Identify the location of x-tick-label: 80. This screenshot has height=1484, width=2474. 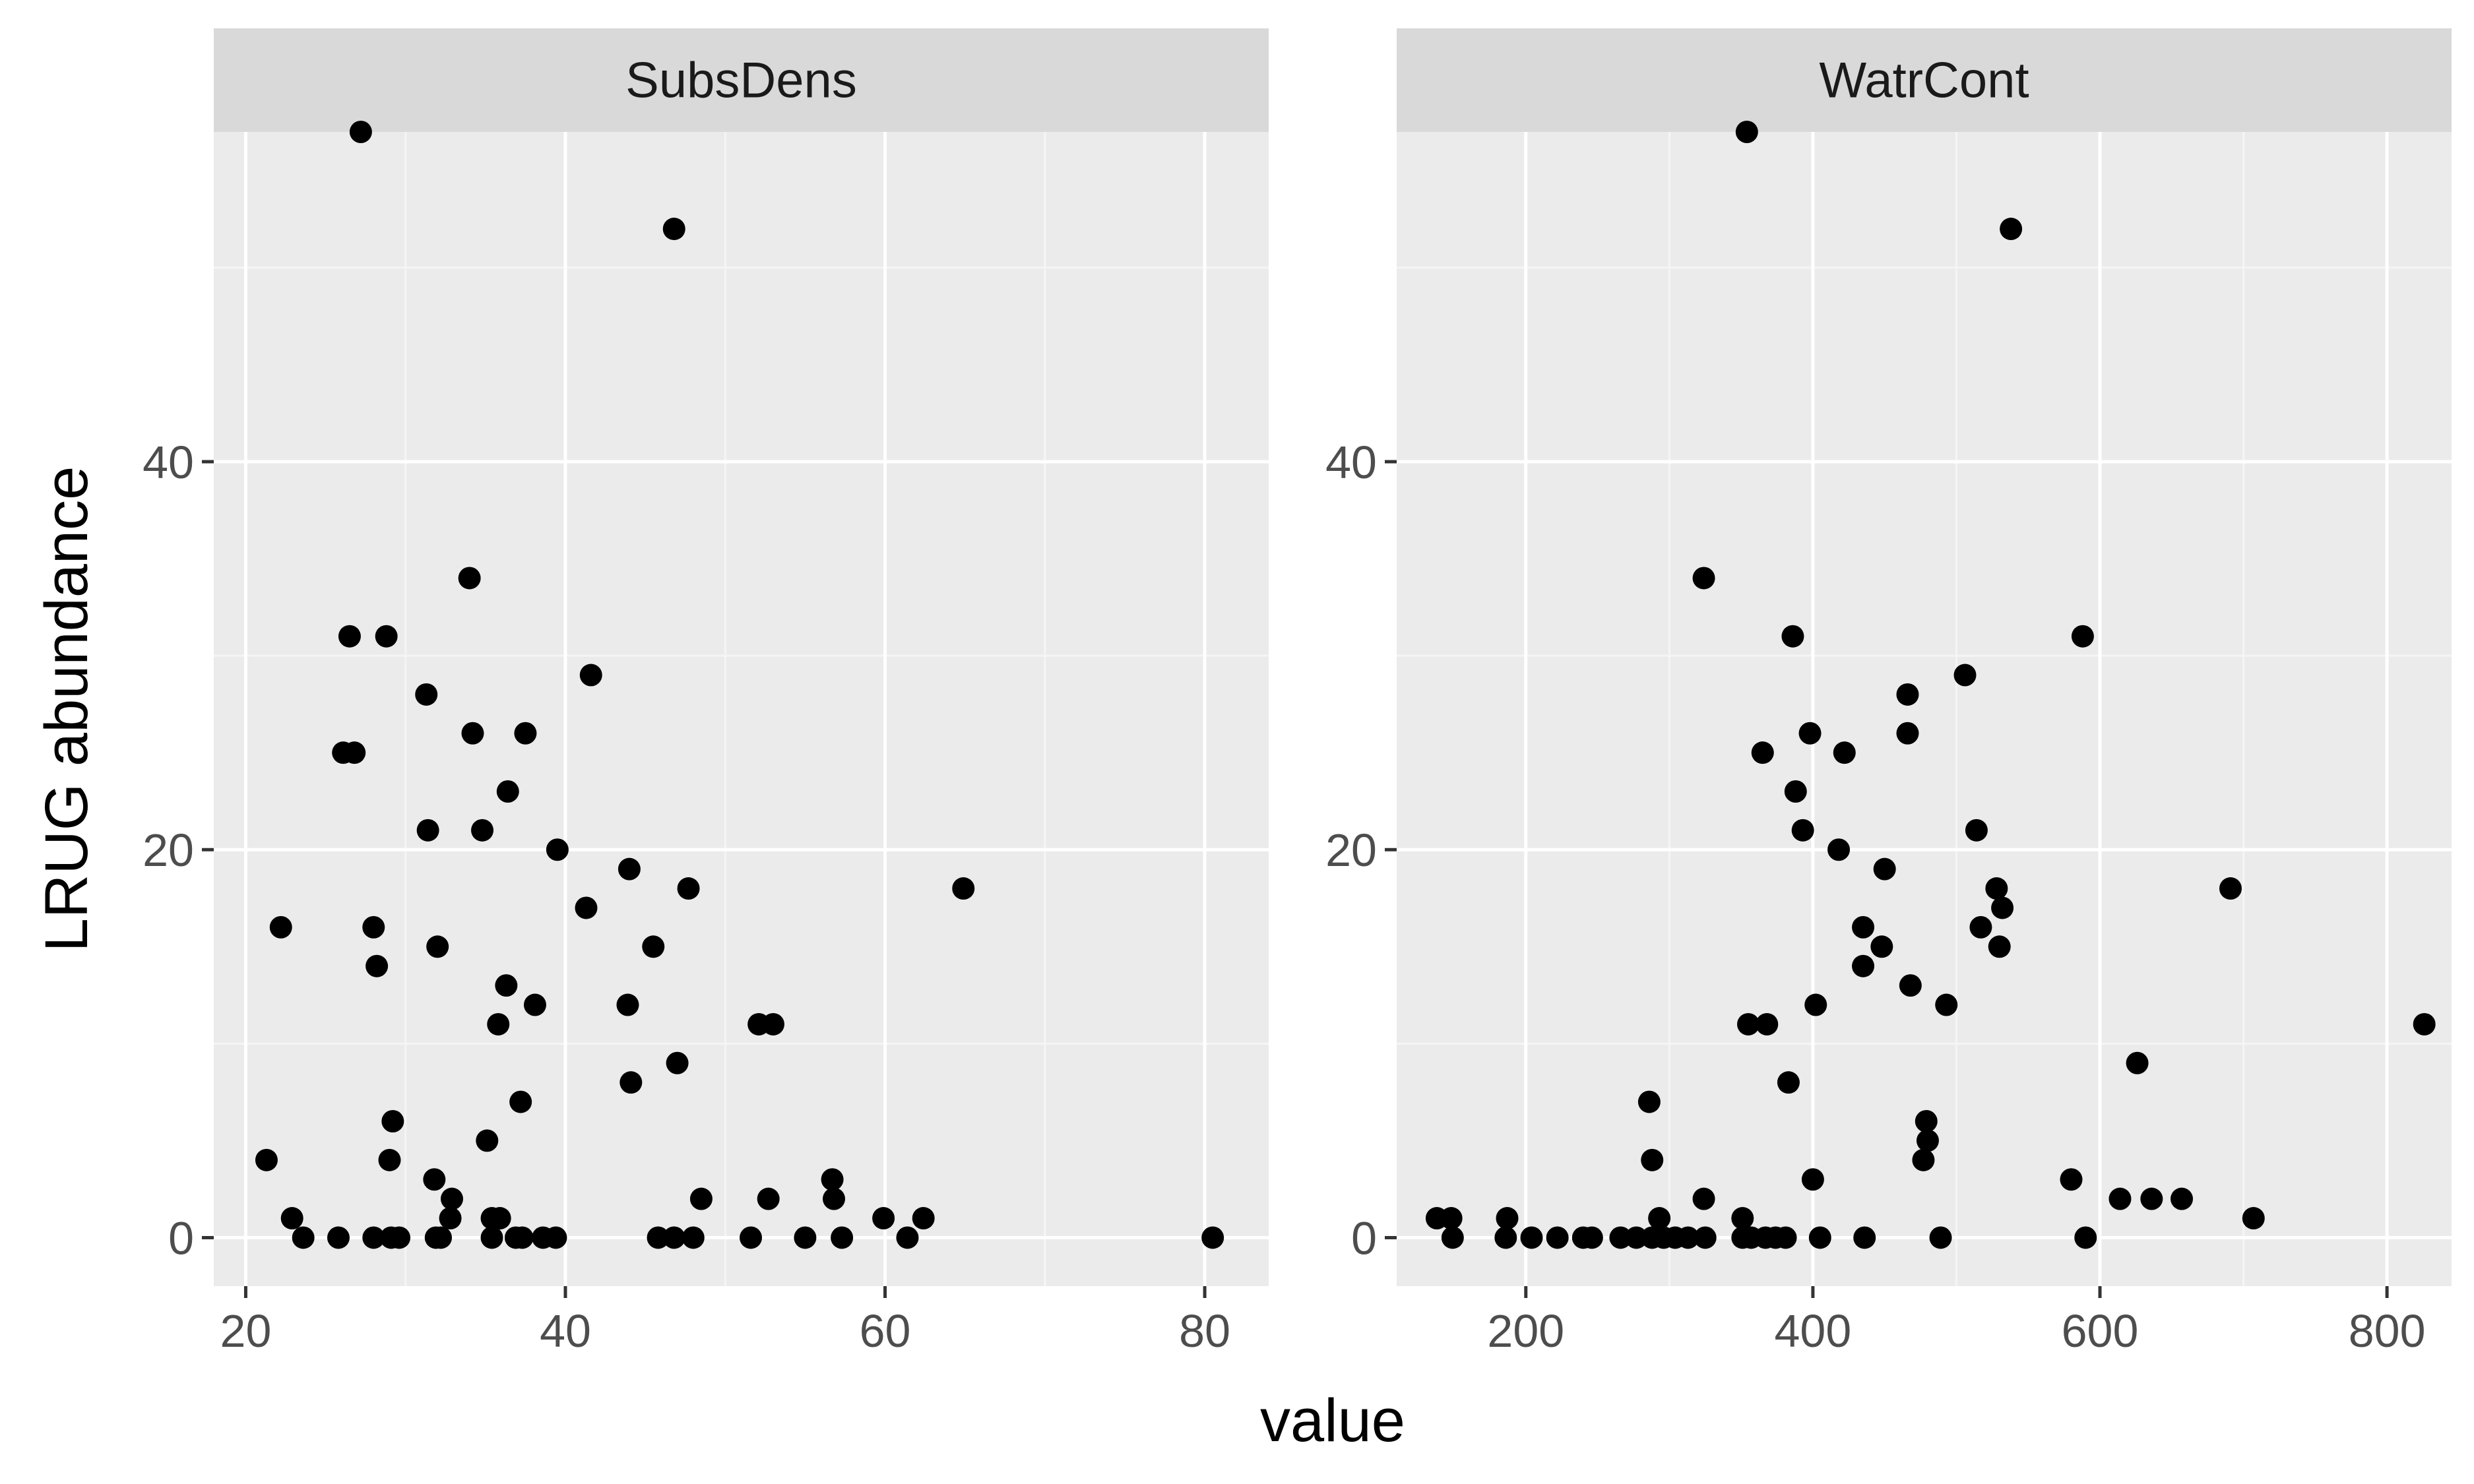
(1204, 1331).